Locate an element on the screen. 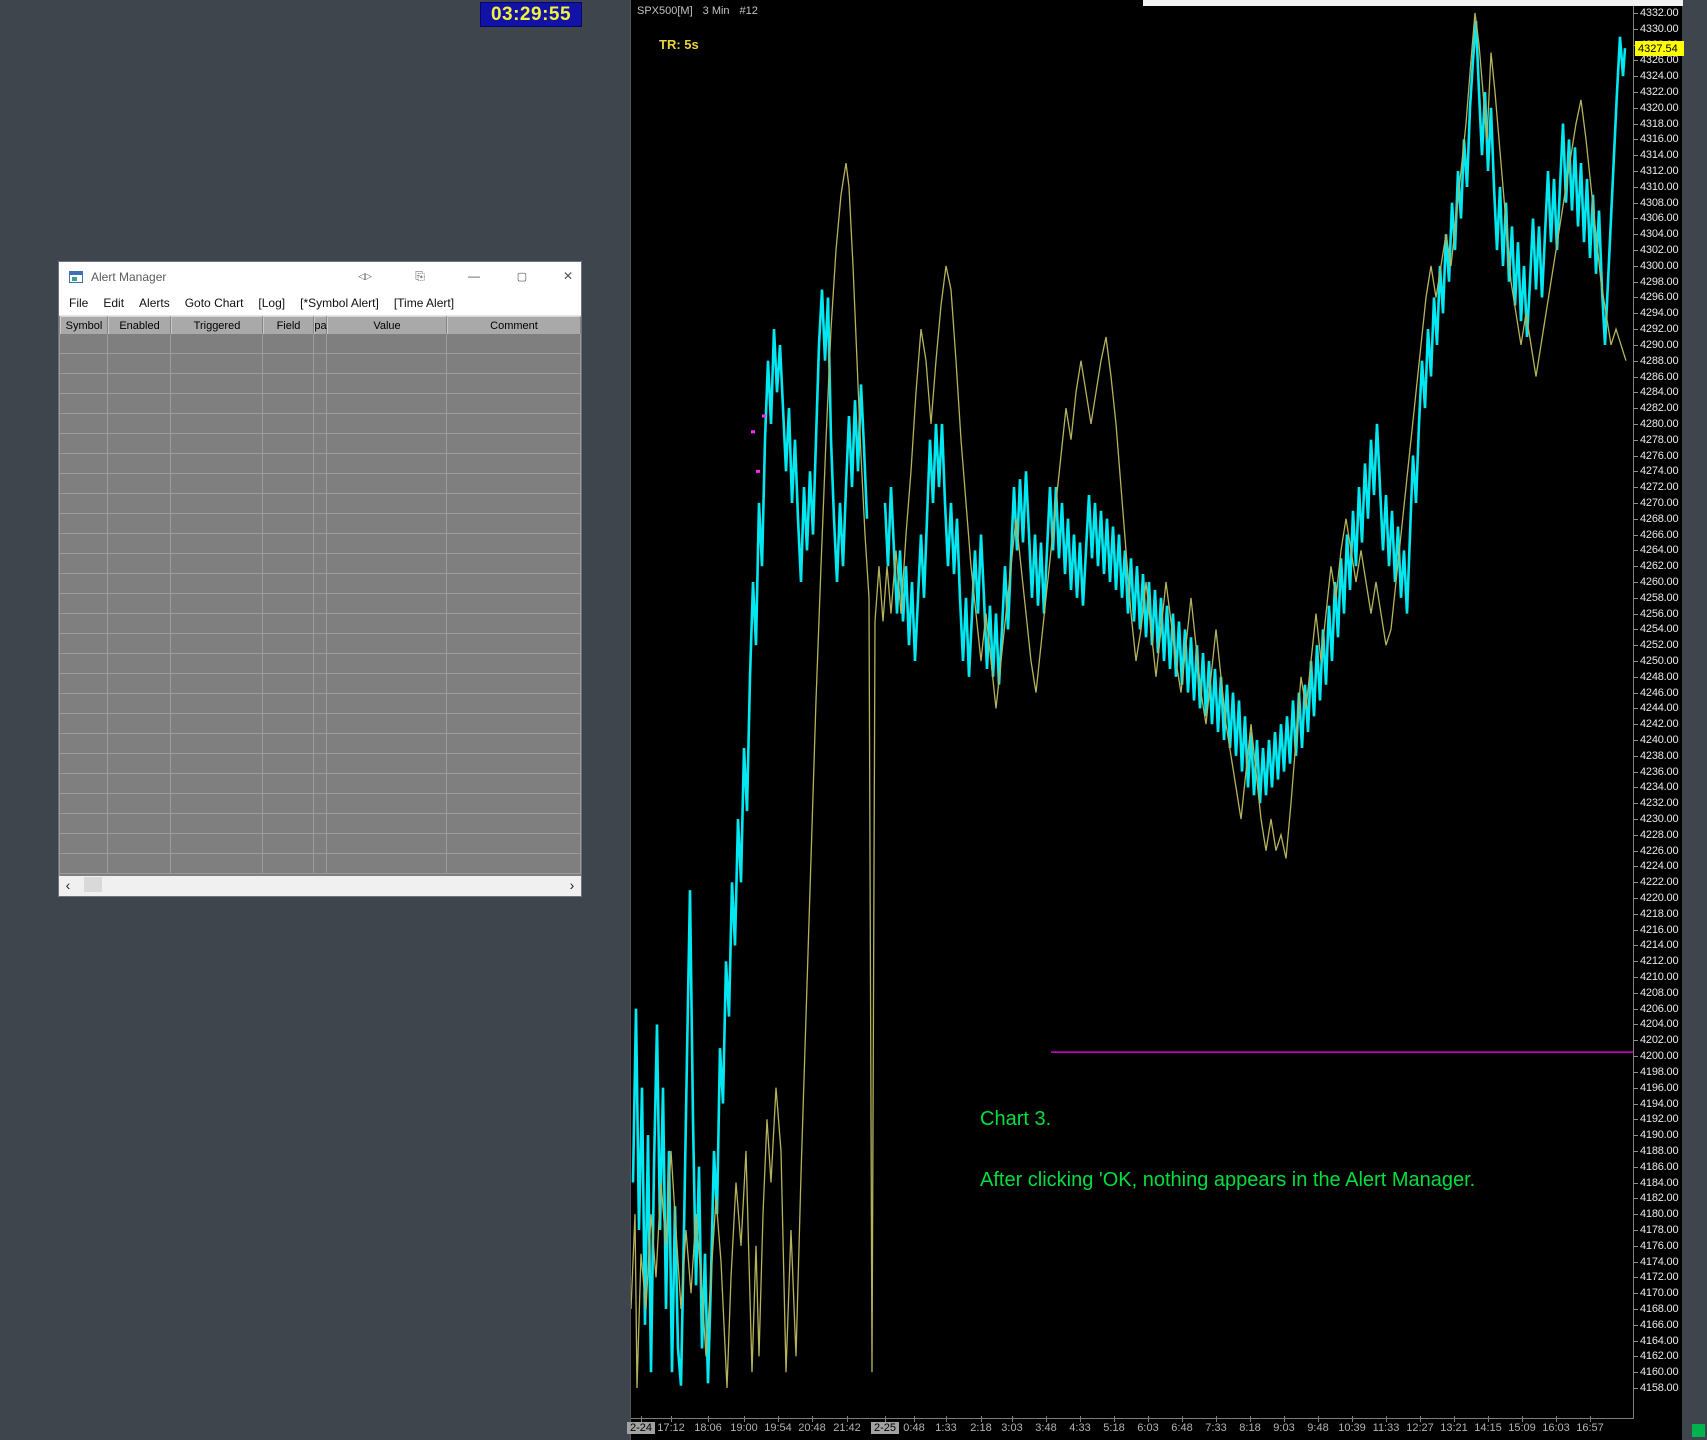 This screenshot has height=1440, width=1707. menu-item-edit: Edit is located at coordinates (114, 303).